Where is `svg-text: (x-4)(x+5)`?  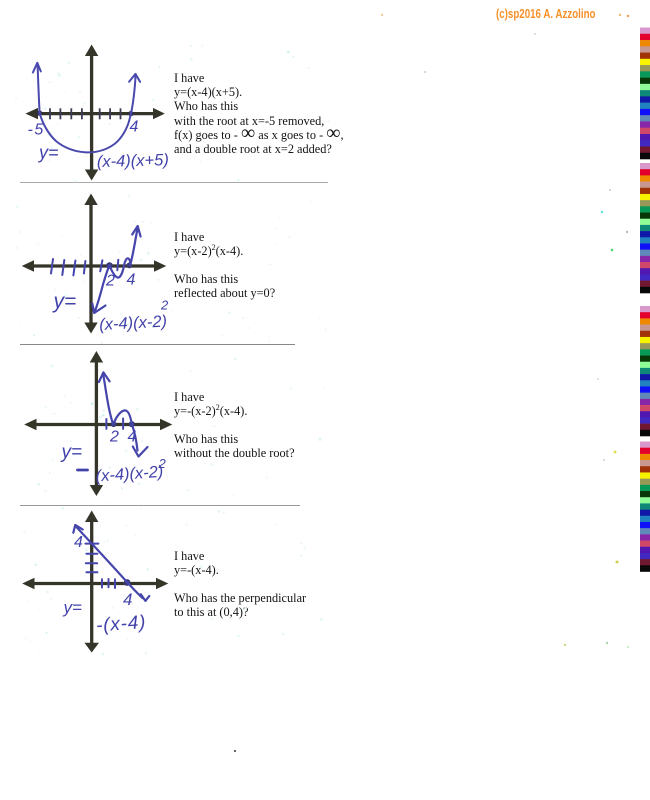
svg-text: (x-4)(x+5) is located at coordinates (133, 161).